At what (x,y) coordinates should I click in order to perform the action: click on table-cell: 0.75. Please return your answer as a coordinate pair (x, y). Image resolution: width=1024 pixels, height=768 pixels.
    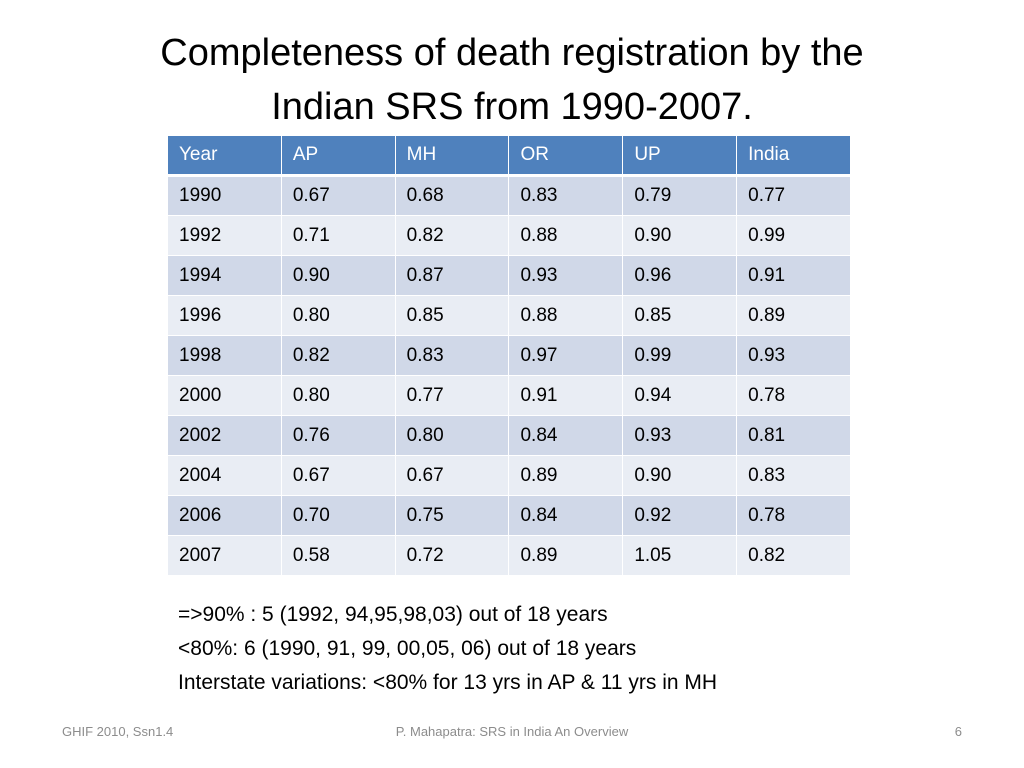
    Looking at the image, I should click on (452, 515).